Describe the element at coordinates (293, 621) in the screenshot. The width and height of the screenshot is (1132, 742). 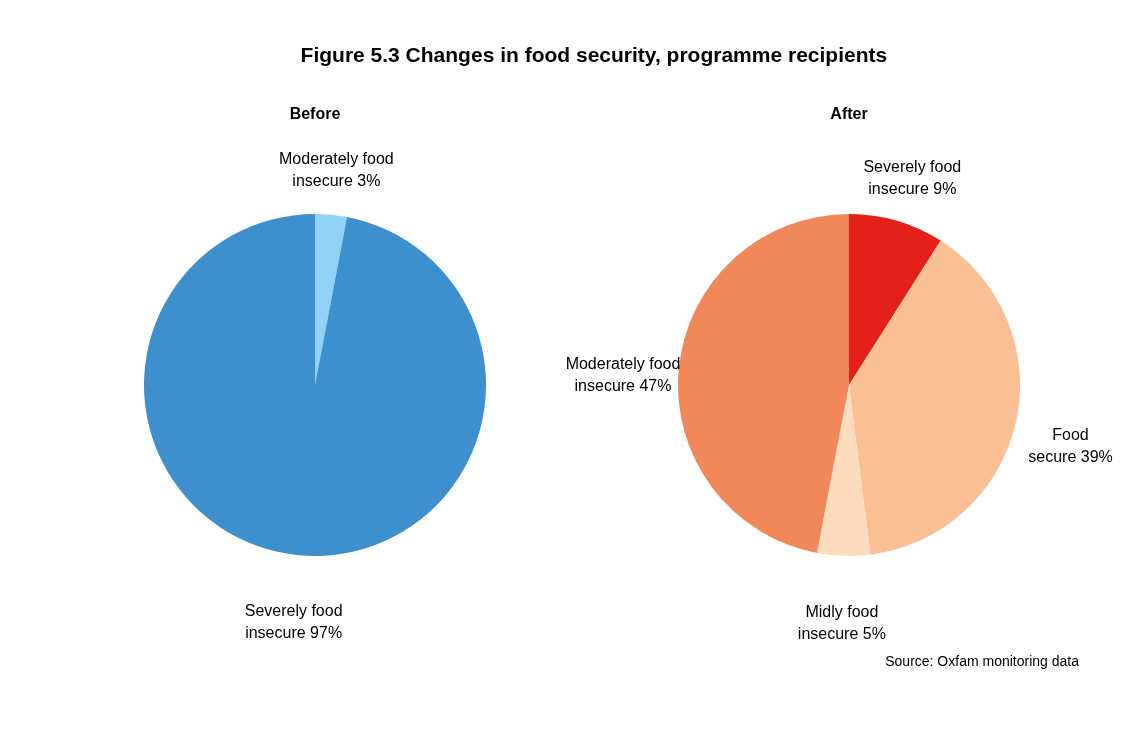
I see `slice-label: Severely food insecure 97%` at that location.